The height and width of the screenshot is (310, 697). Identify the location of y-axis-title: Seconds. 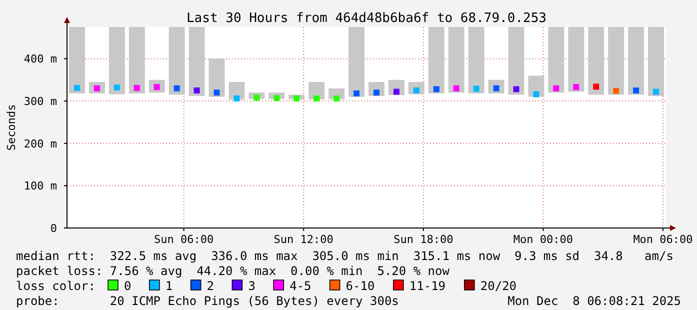
(11, 127).